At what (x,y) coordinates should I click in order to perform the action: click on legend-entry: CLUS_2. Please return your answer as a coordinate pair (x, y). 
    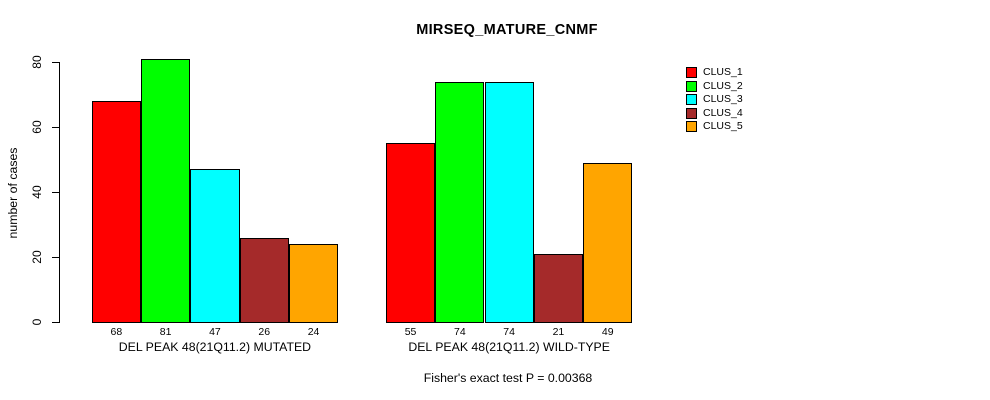
    Looking at the image, I should click on (714, 85).